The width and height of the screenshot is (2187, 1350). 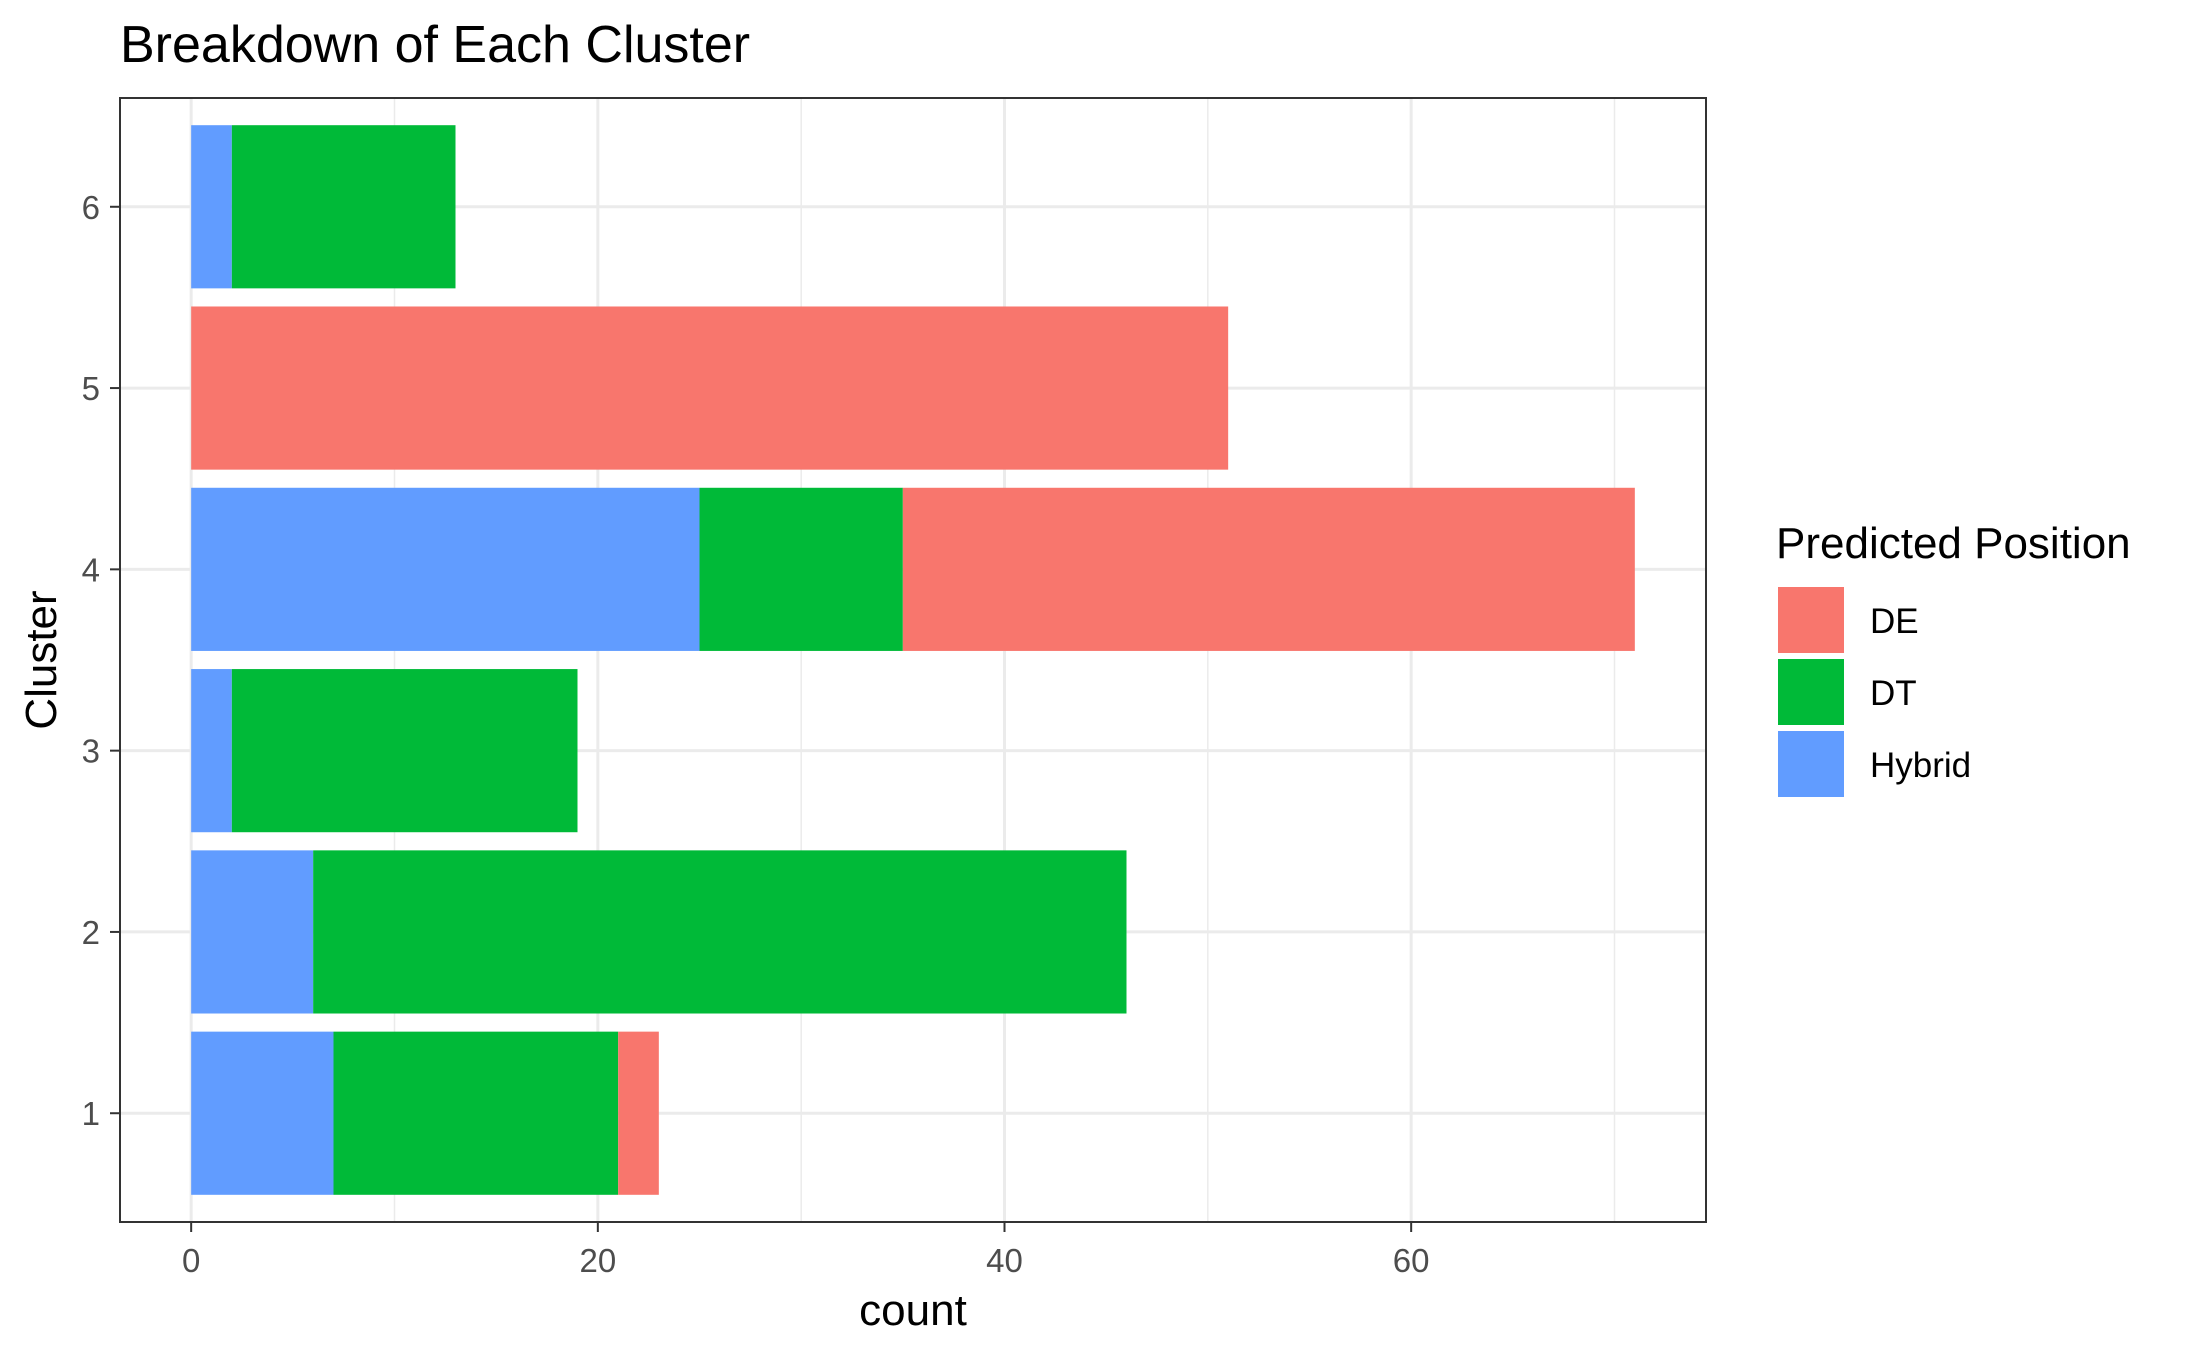 I want to click on bar-cluster-1-de, so click(x=638, y=1113).